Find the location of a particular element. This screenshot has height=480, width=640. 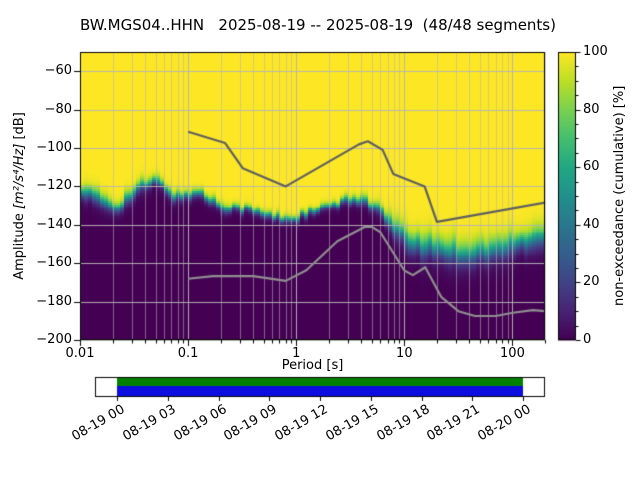

x-tick-label: 0.1 is located at coordinates (188, 353).